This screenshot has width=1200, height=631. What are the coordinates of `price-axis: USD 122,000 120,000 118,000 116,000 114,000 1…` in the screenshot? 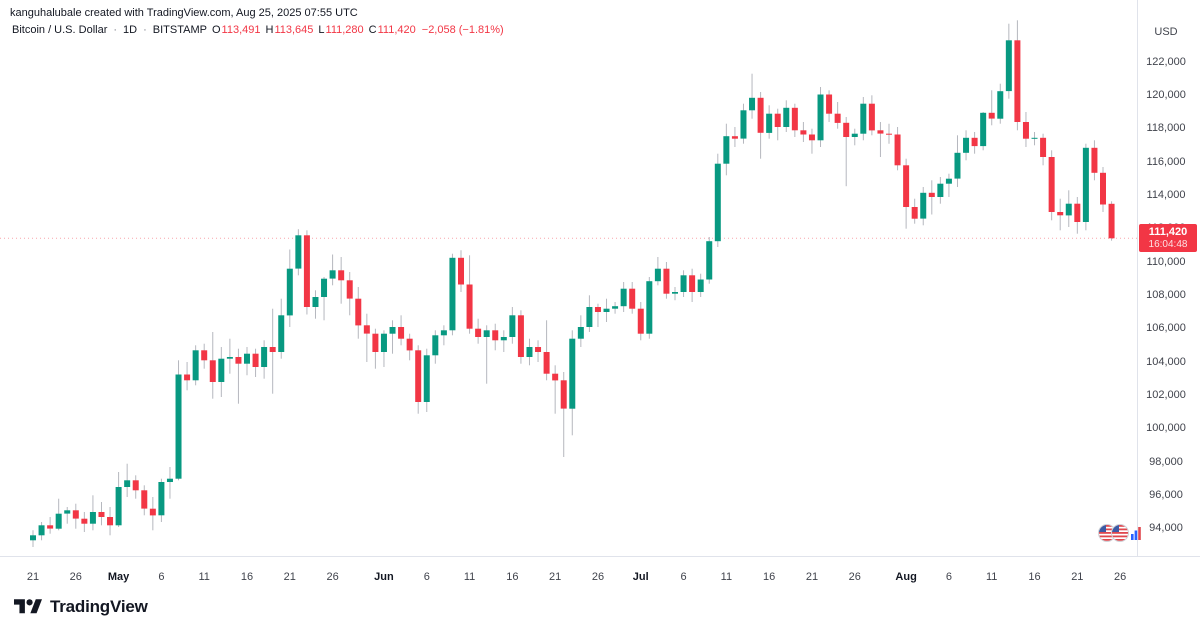 It's located at (1170, 278).